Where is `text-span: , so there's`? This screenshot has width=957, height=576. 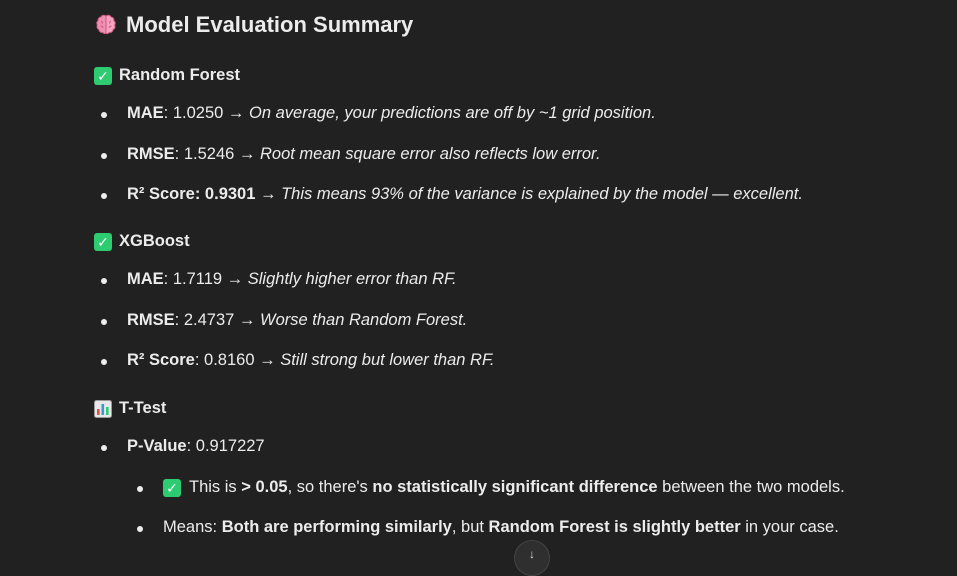 text-span: , so there's is located at coordinates (330, 487).